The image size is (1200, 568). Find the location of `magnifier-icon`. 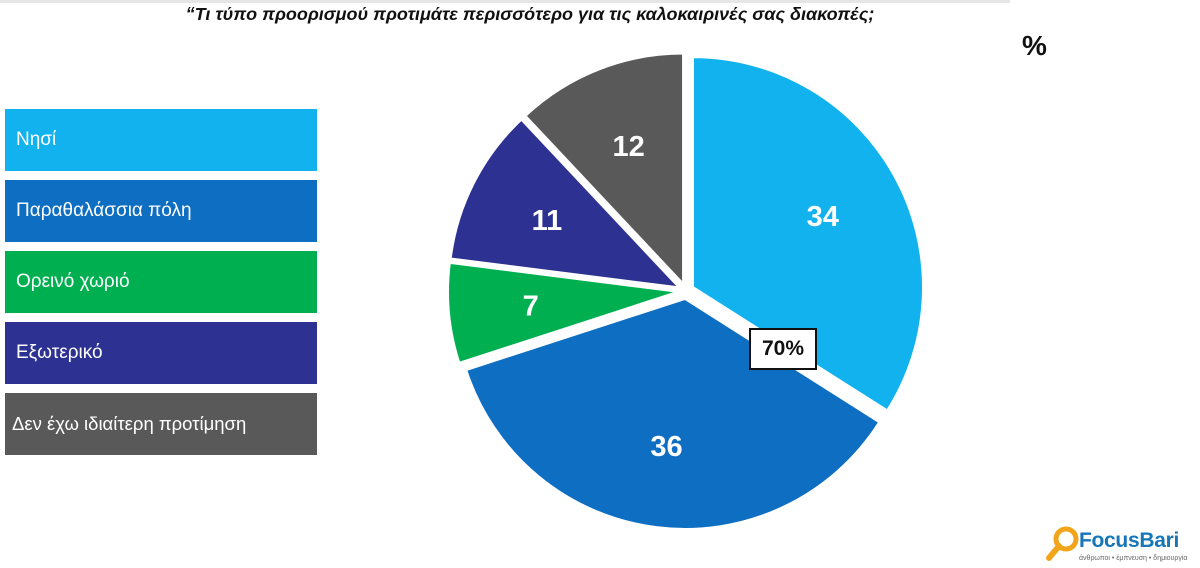

magnifier-icon is located at coordinates (1062, 543).